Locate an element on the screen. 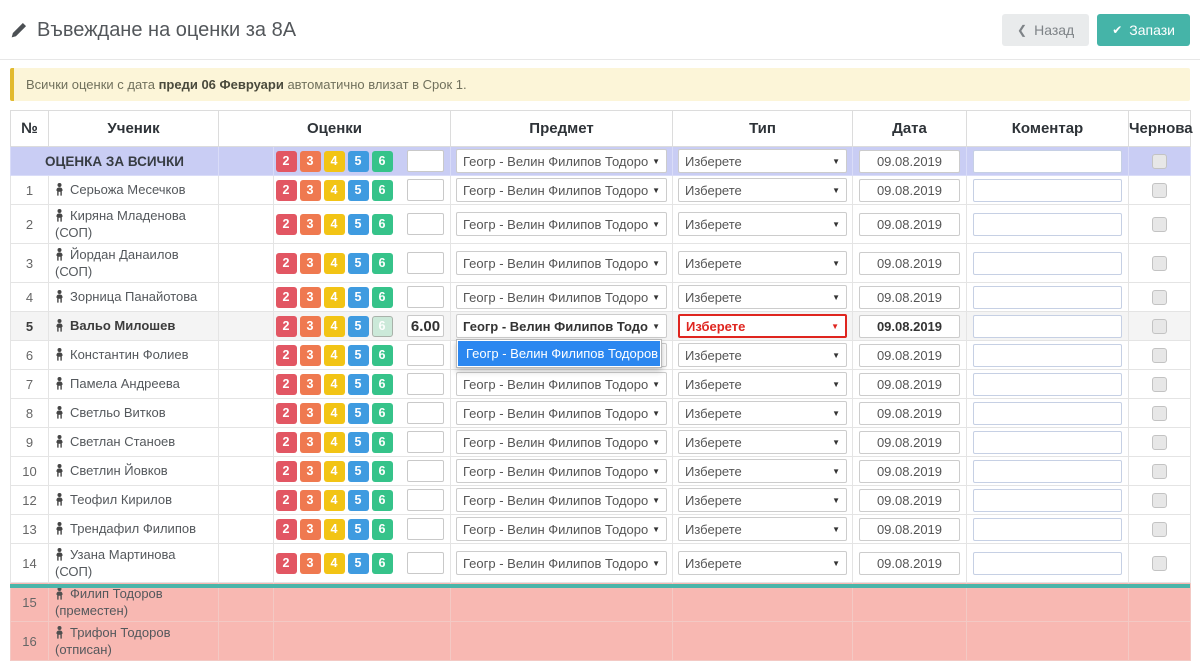 The height and width of the screenshot is (661, 1200). save-button: ✔ Запази is located at coordinates (1143, 30).